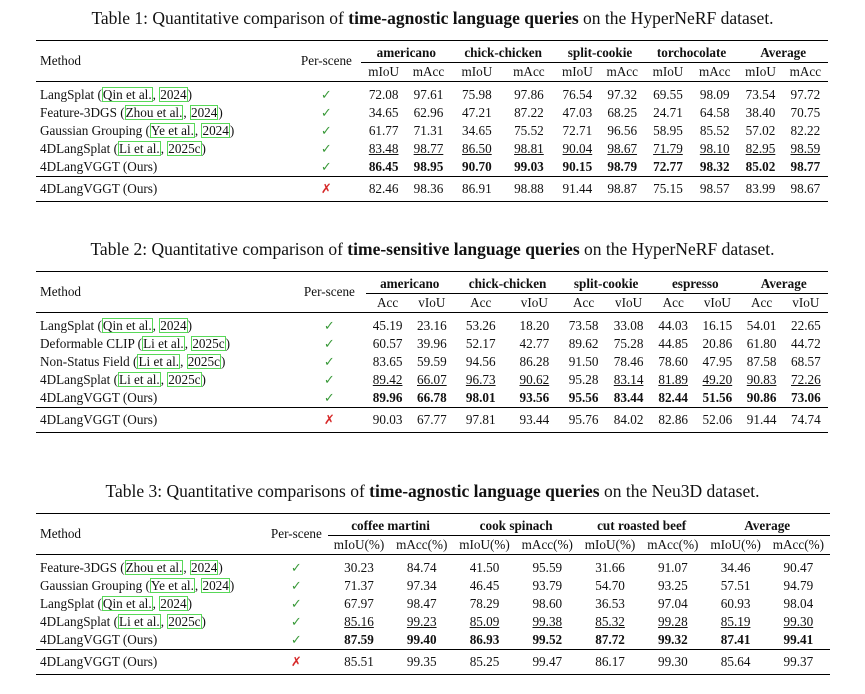 The height and width of the screenshot is (694, 865). What do you see at coordinates (798, 640) in the screenshot?
I see `value-cell: 99.41` at bounding box center [798, 640].